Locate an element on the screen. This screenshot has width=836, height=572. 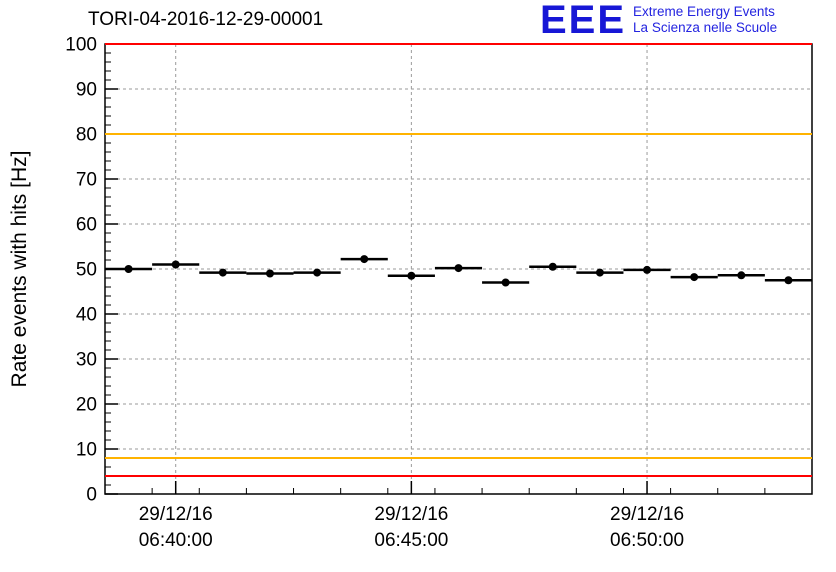
y-axis-title: Rate events with hits [Hz] is located at coordinates (19, 269).